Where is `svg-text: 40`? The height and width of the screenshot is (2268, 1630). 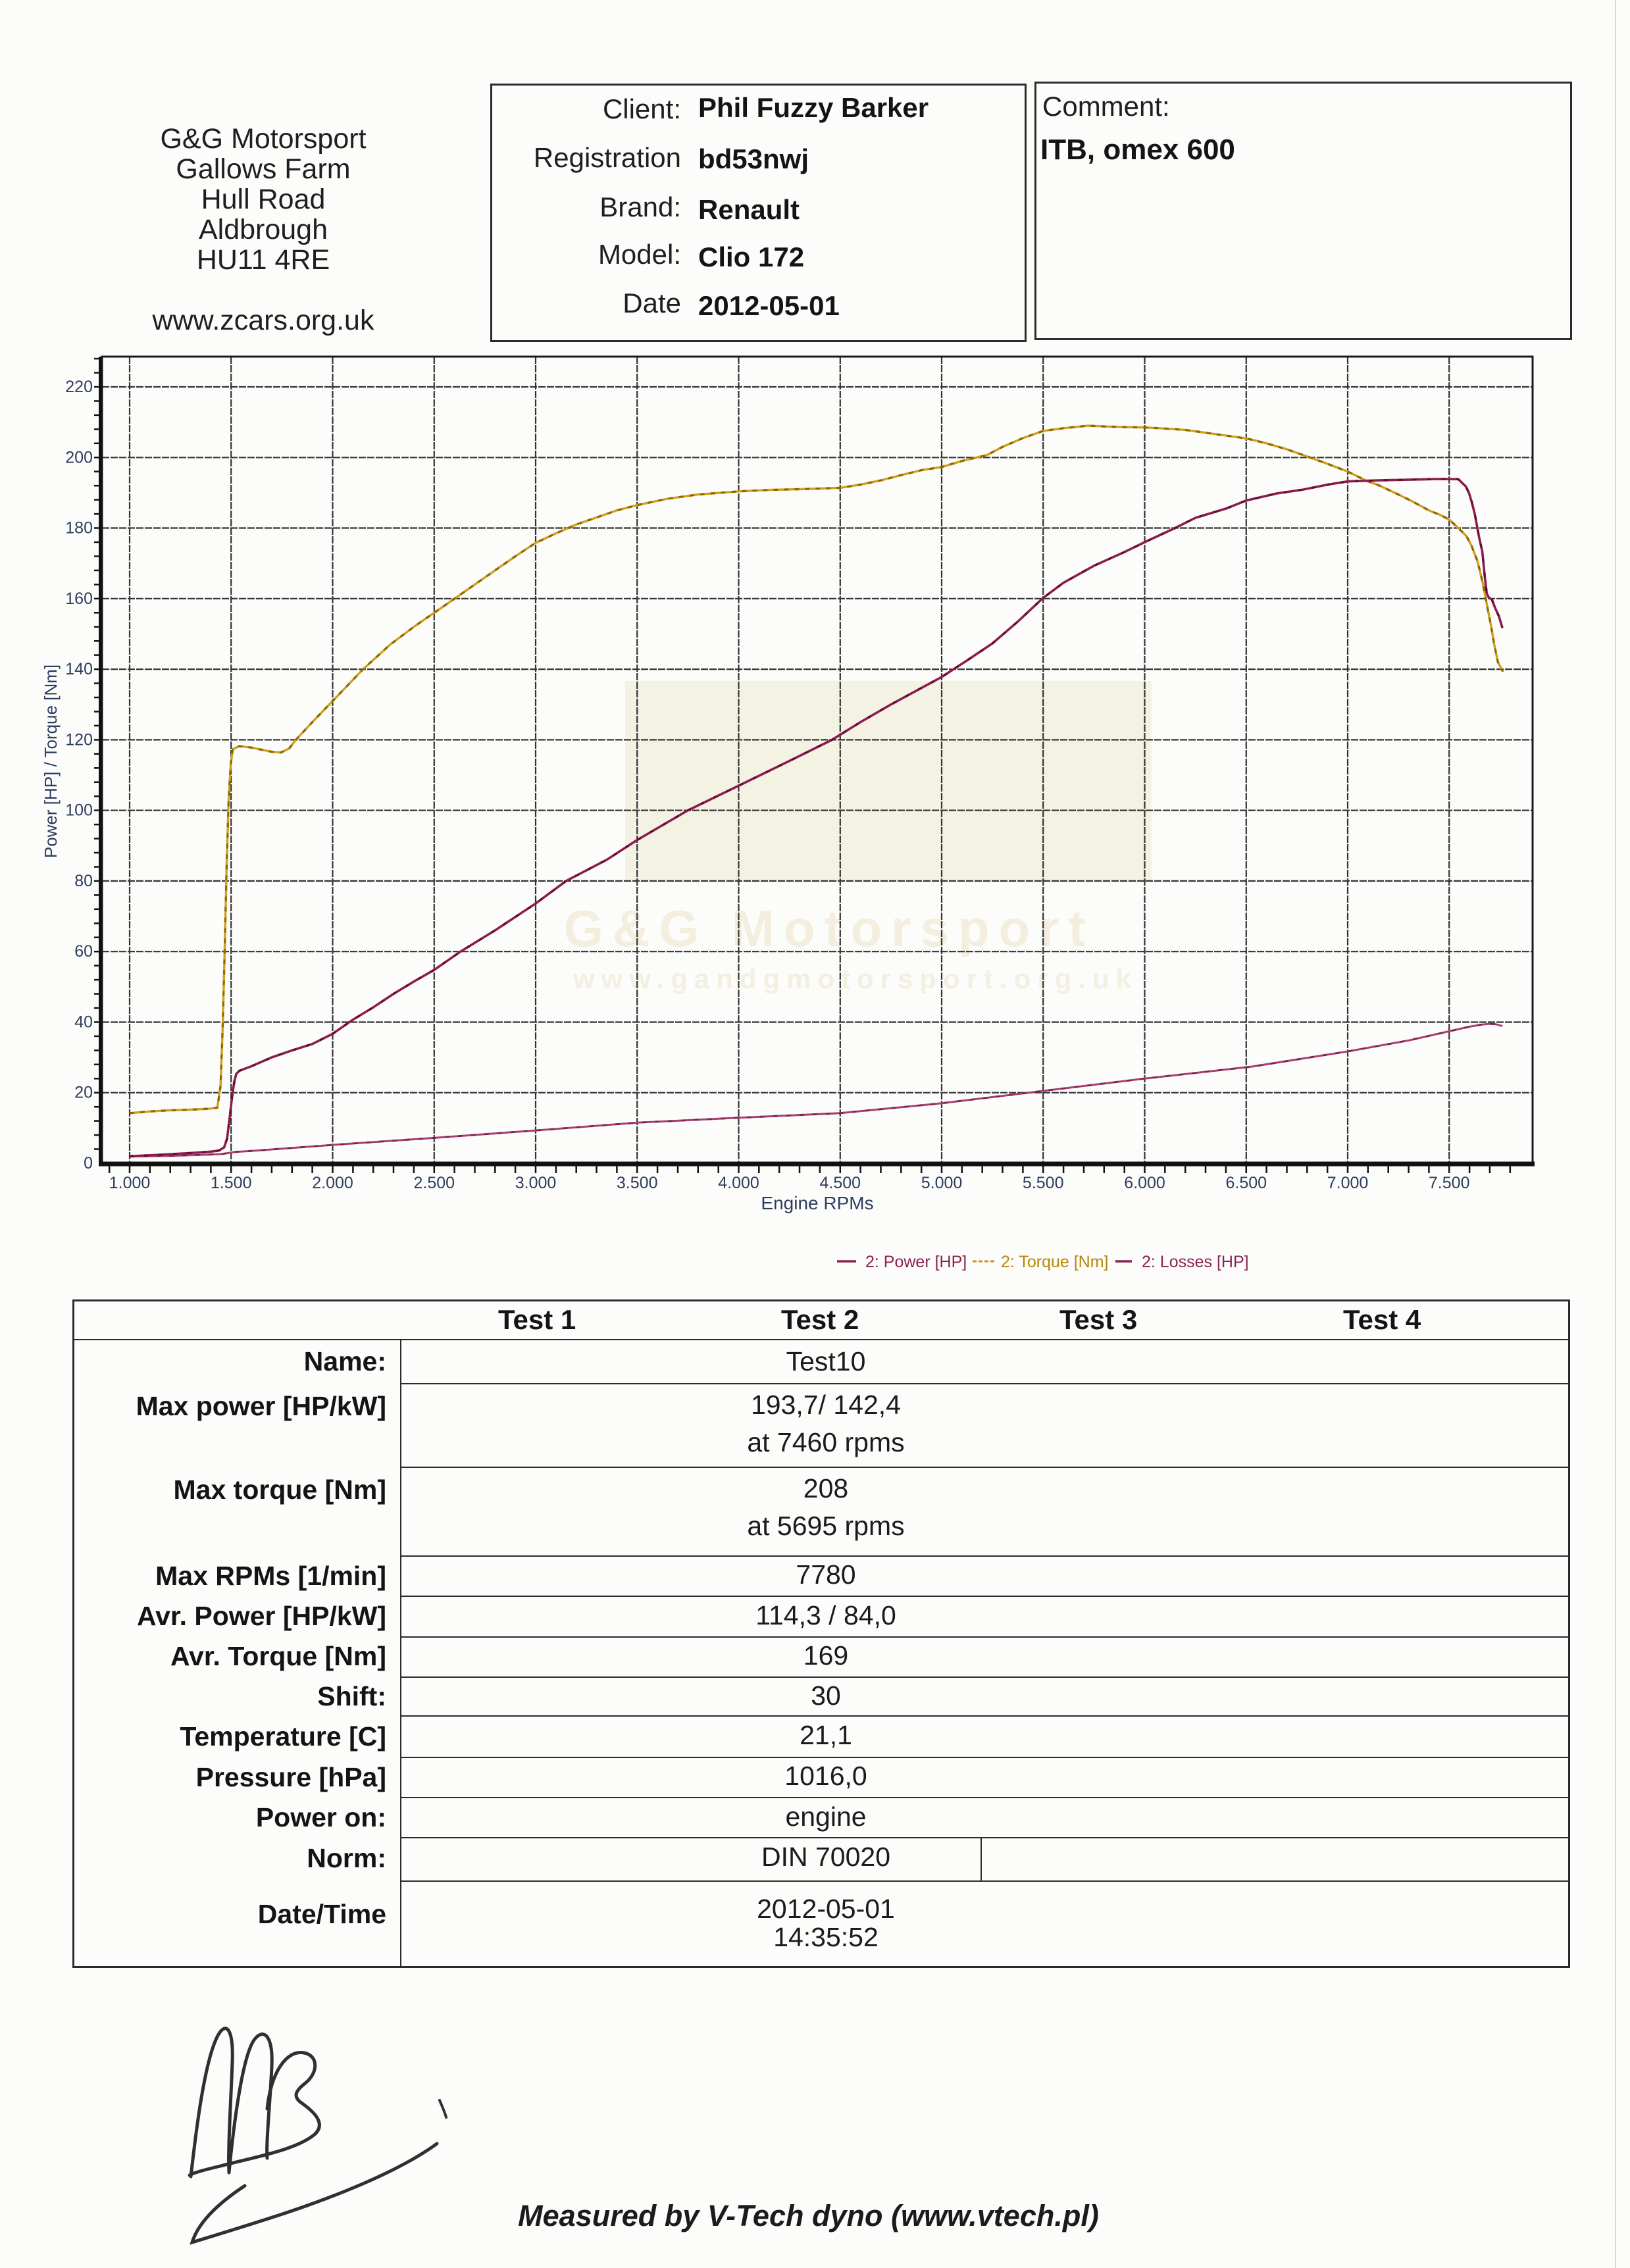
svg-text: 40 is located at coordinates (84, 1022).